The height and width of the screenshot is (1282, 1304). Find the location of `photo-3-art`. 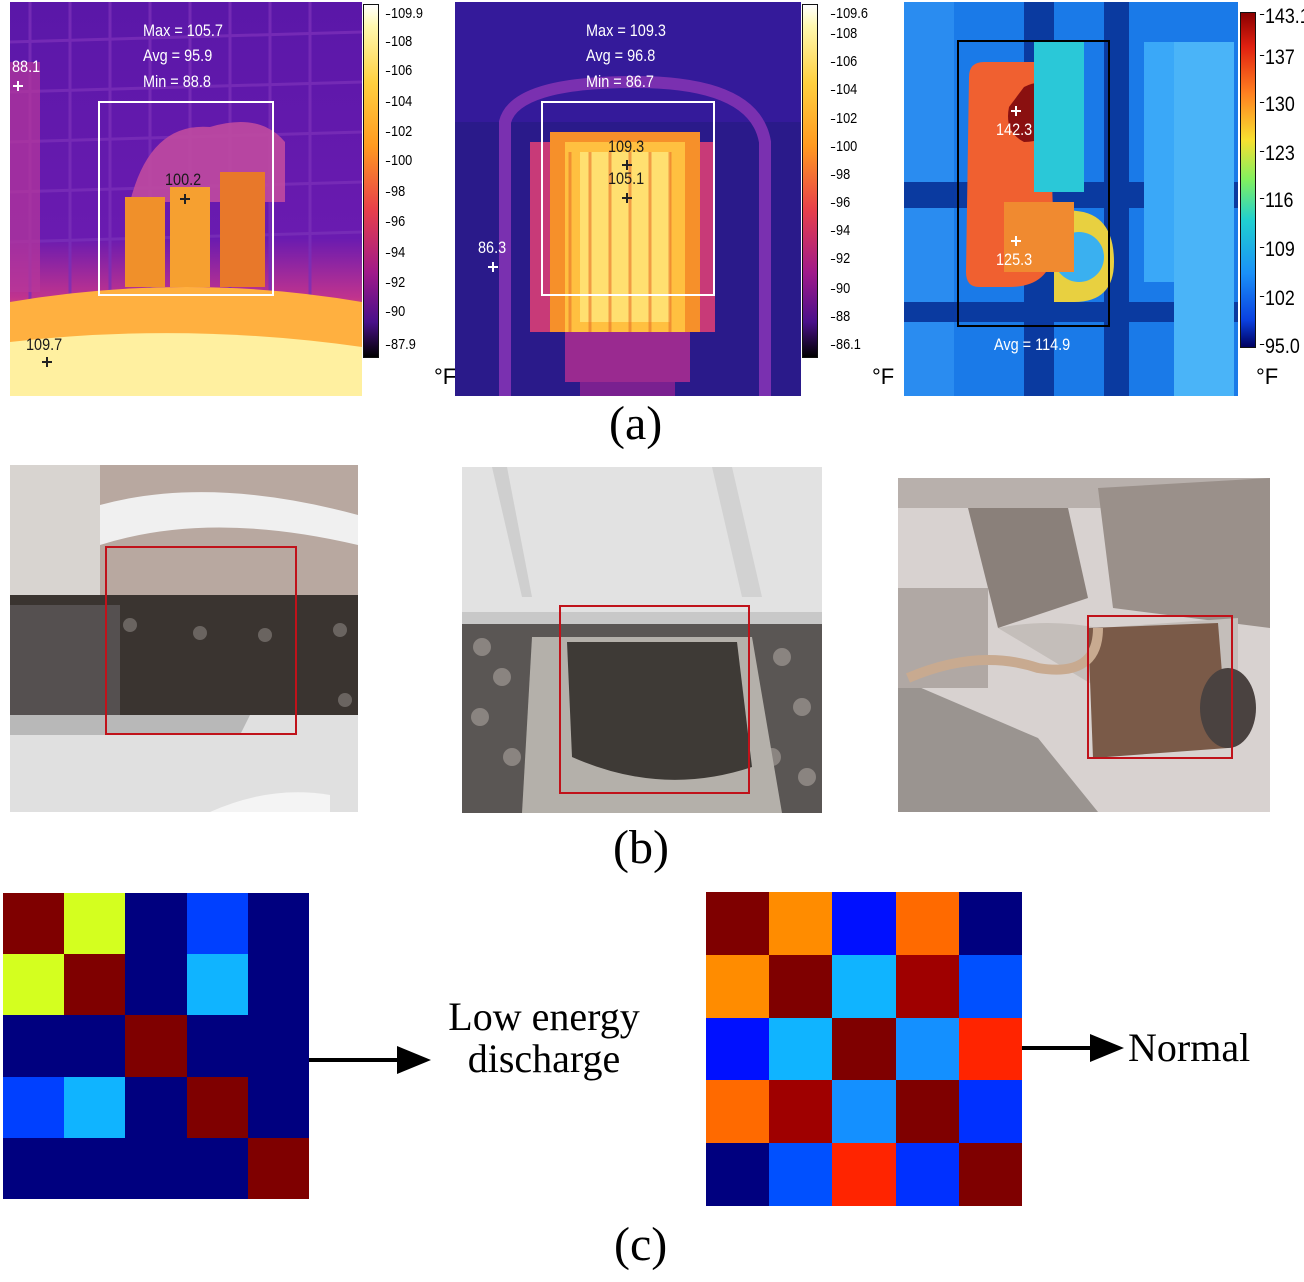

photo-3-art is located at coordinates (1084, 645).